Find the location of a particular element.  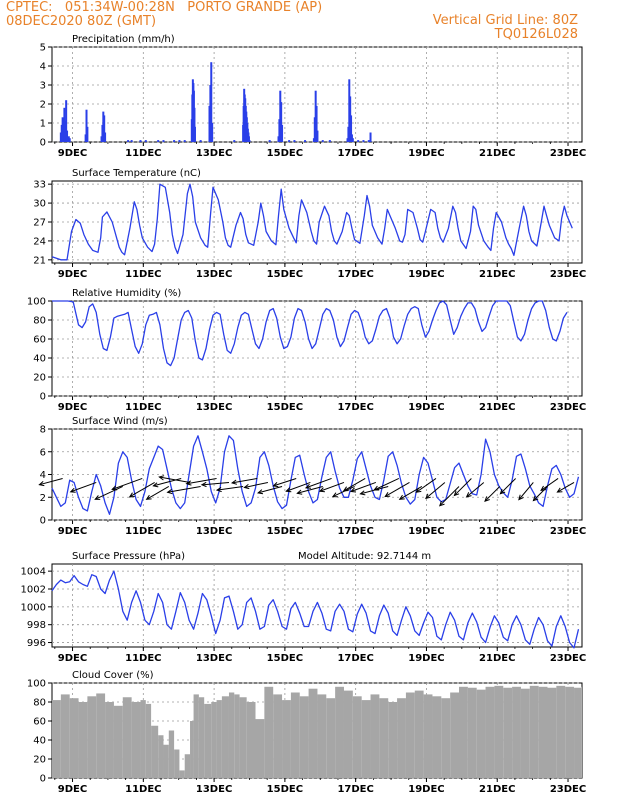

panel-title: Relative Humidity (%) is located at coordinates (126, 293).